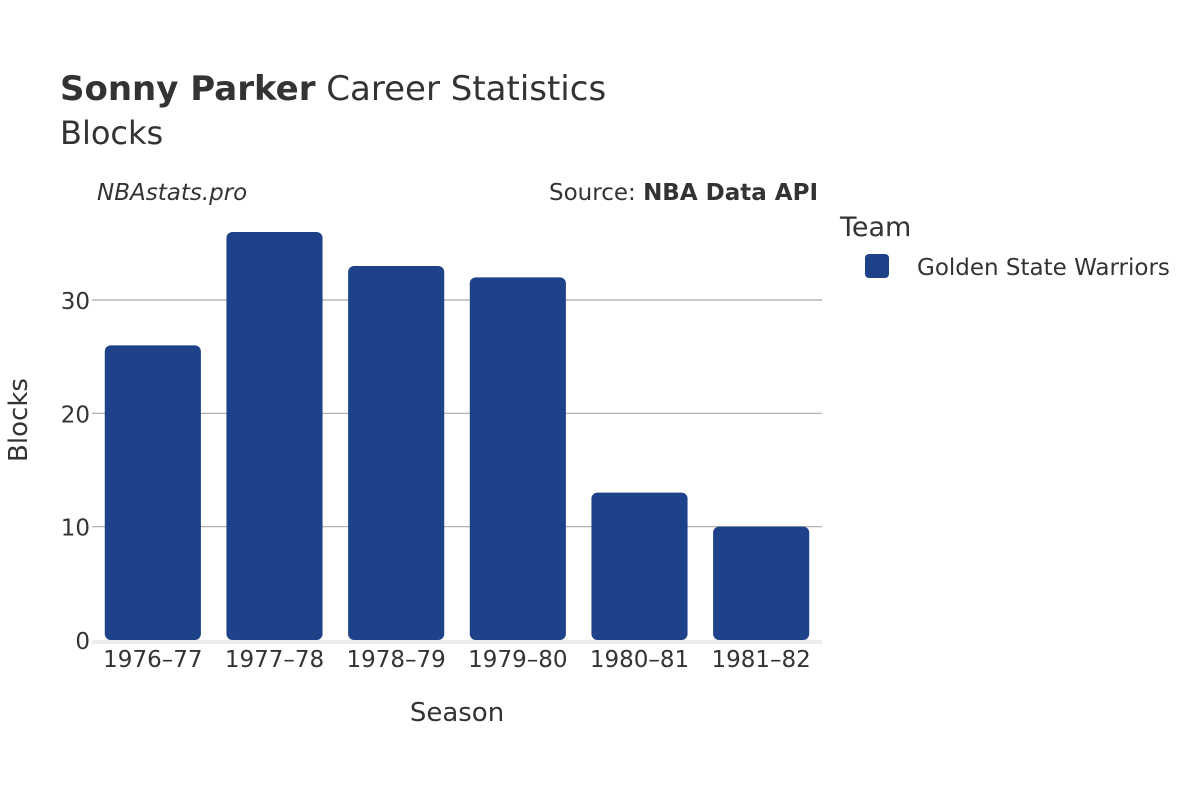 This screenshot has height=804, width=1200. I want to click on chart-title-rest: Career Statistics, so click(461, 89).